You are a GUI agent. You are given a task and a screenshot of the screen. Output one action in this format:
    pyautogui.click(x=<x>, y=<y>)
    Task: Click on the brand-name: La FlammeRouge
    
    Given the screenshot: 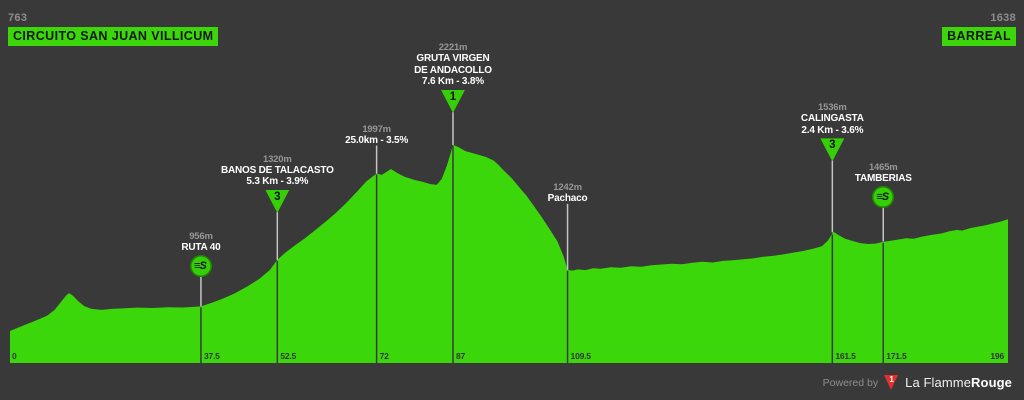 What is the action you would take?
    pyautogui.click(x=958, y=382)
    